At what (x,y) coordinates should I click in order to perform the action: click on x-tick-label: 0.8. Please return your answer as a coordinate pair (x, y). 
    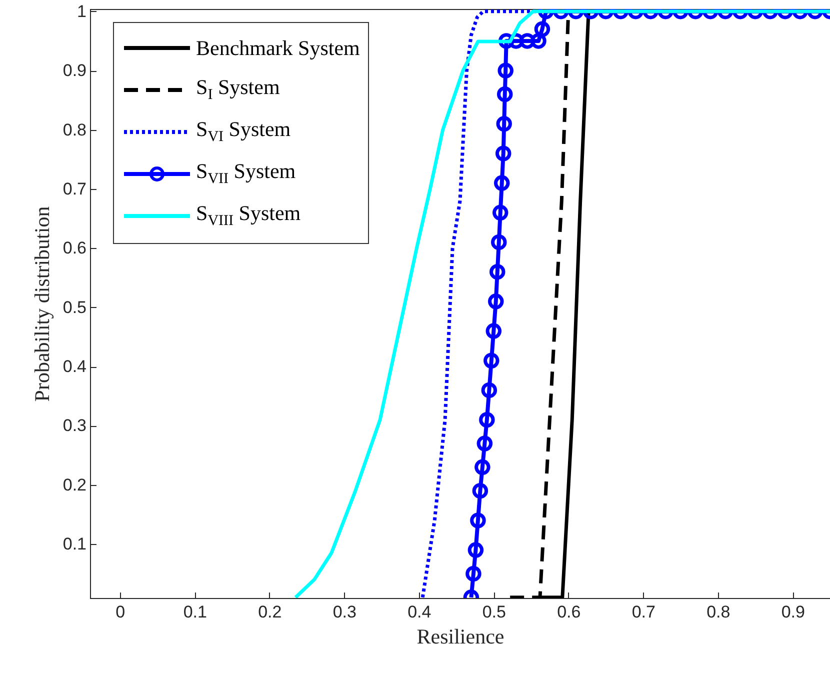
    Looking at the image, I should click on (718, 612).